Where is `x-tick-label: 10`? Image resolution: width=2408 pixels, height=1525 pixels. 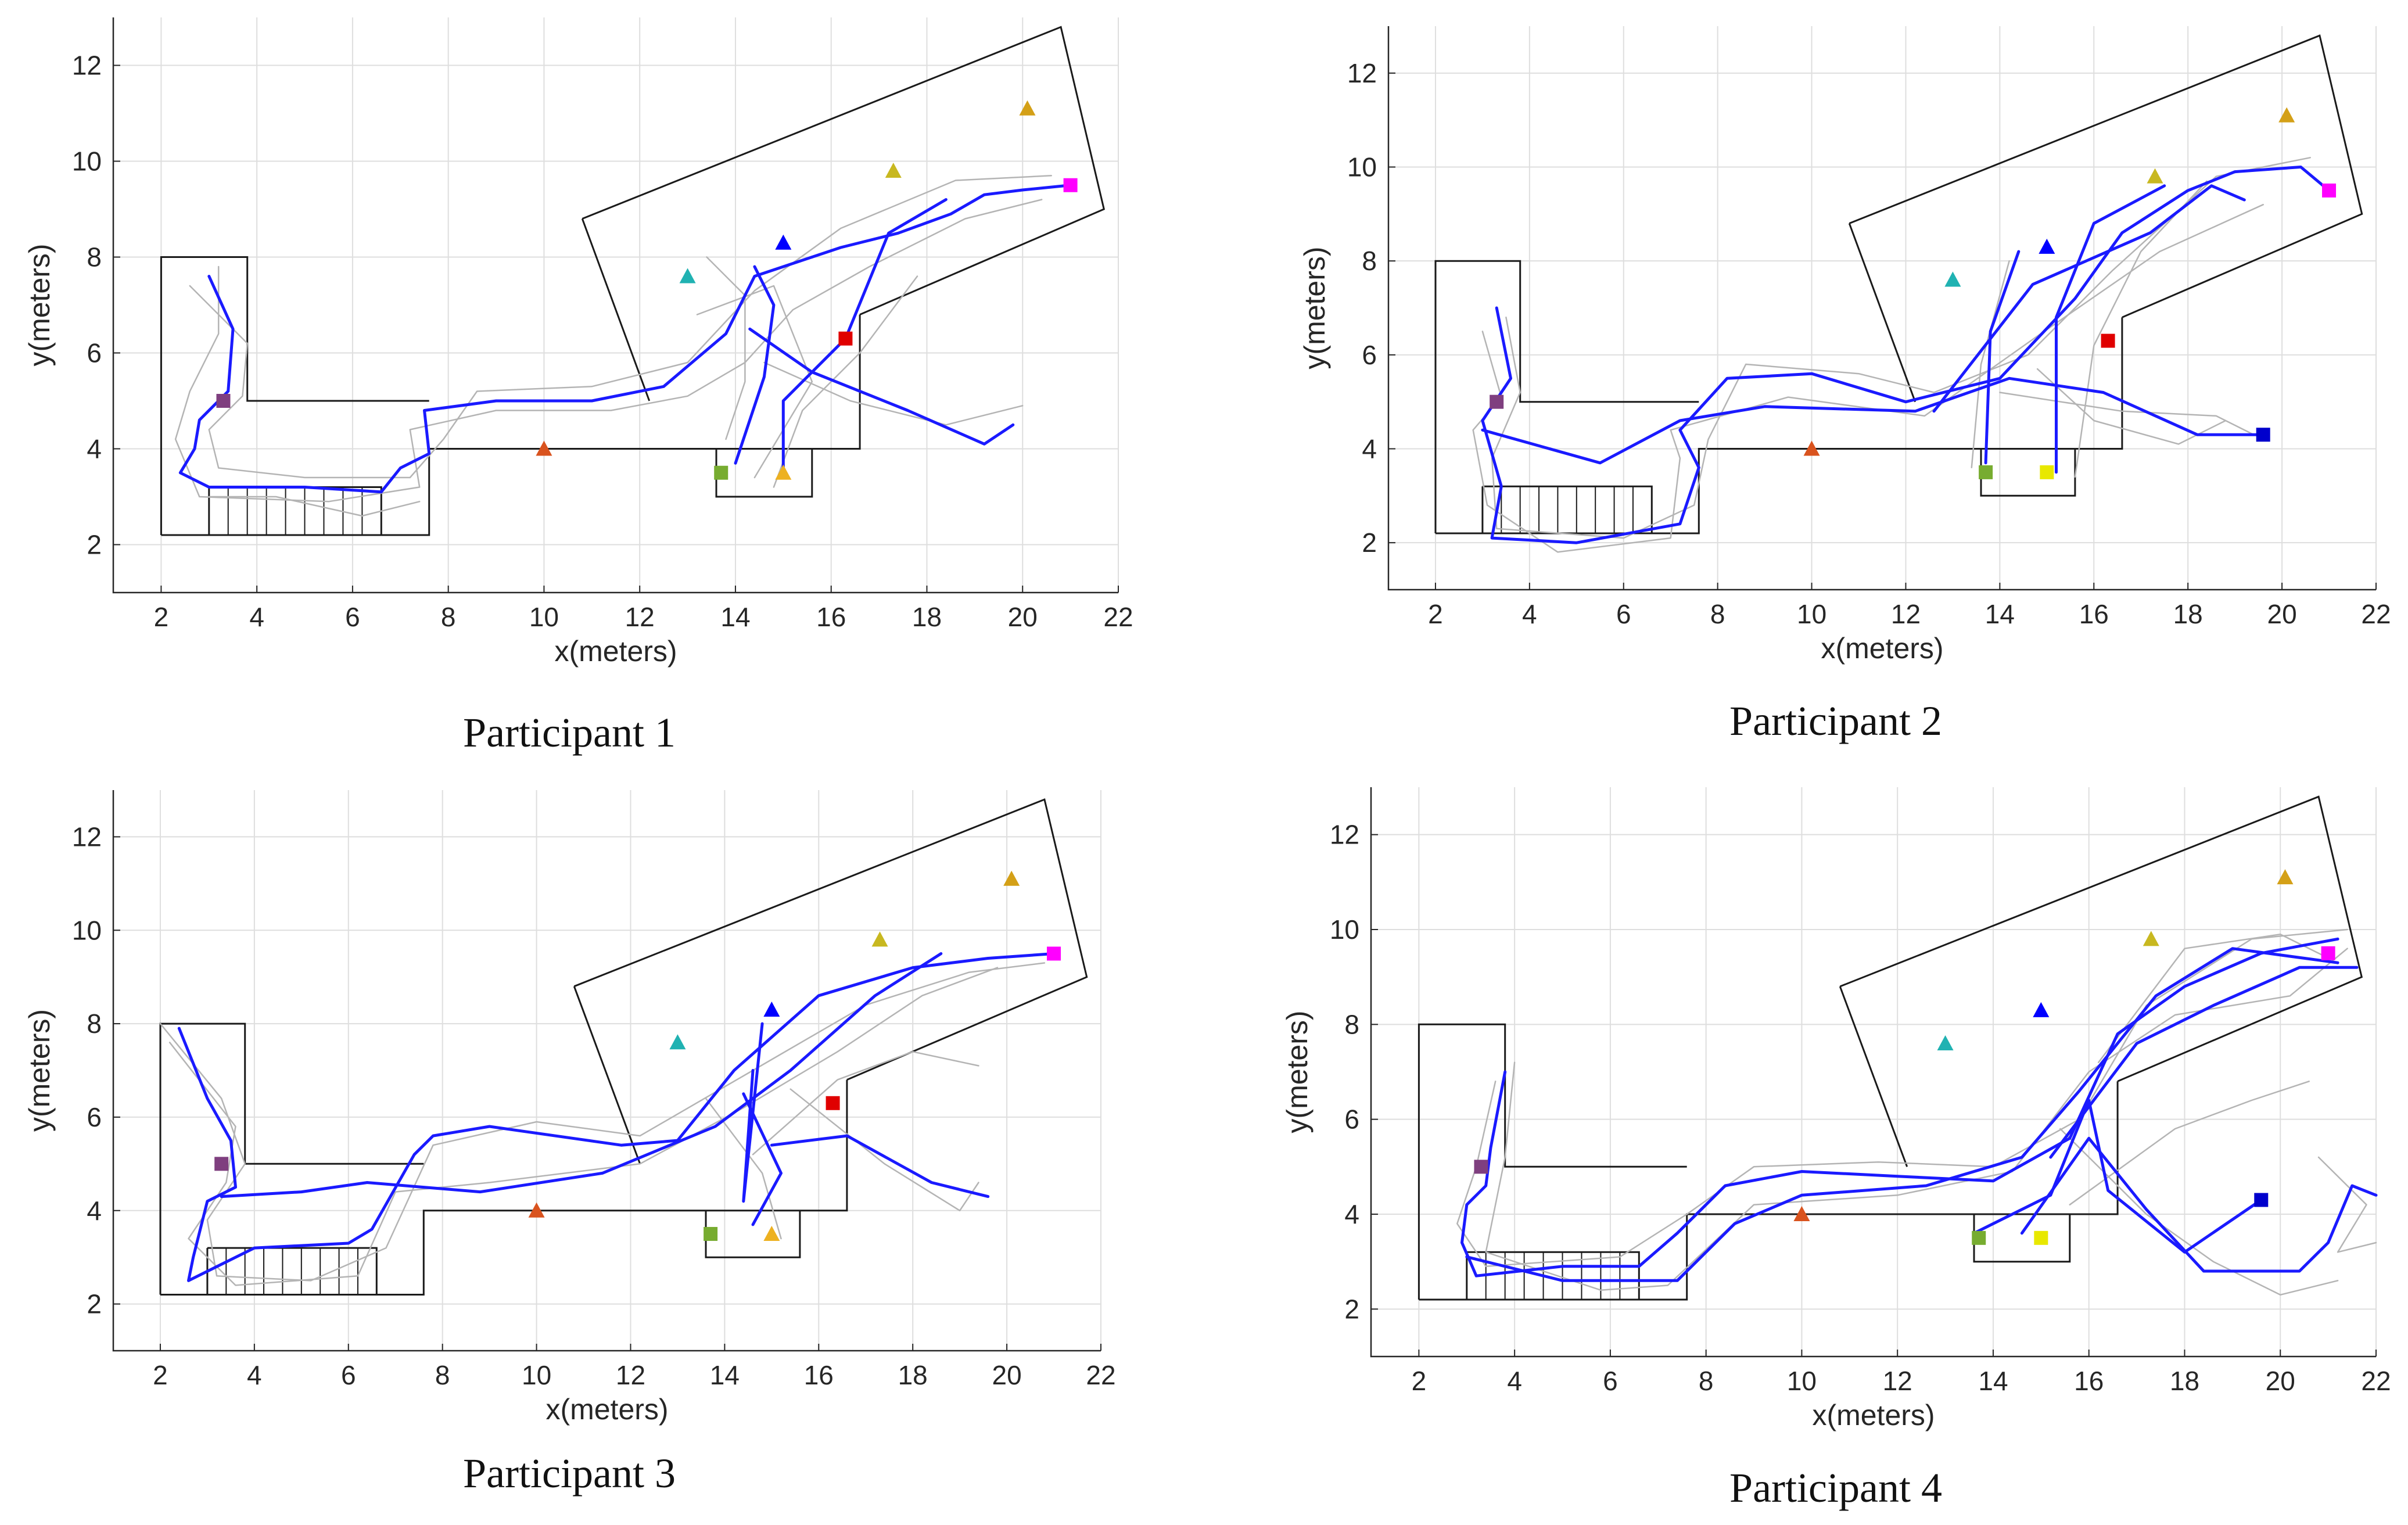
x-tick-label: 10 is located at coordinates (1811, 614).